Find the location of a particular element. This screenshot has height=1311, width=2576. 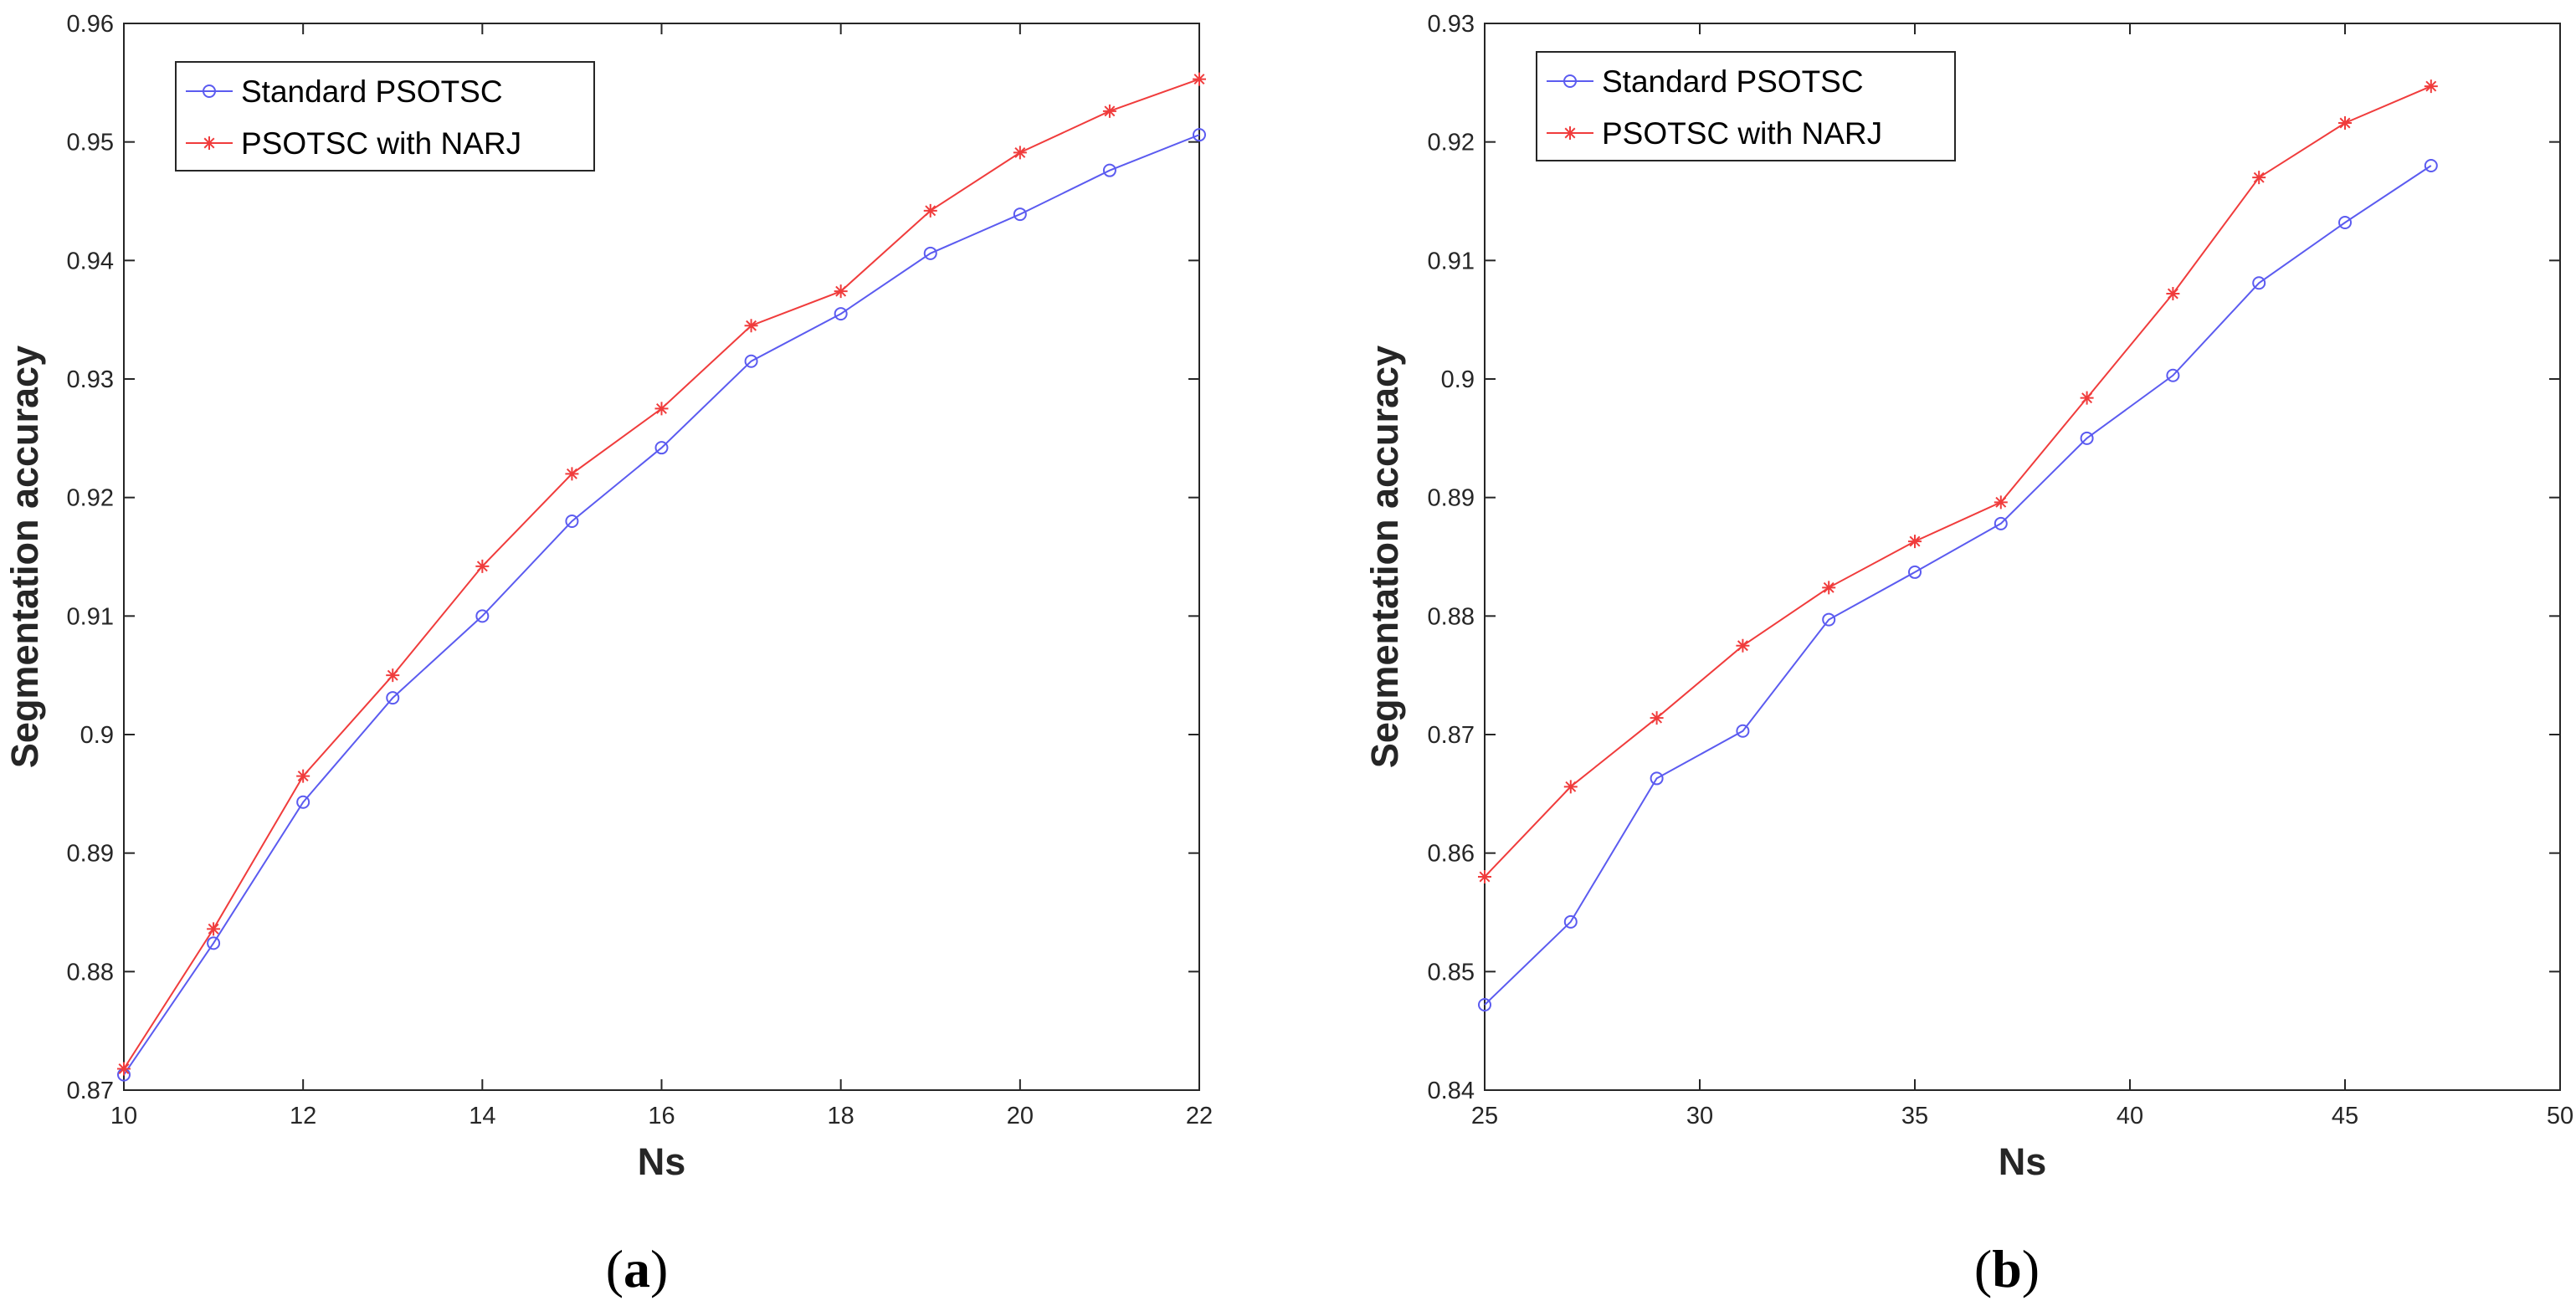

y-tick-label: 0.85 is located at coordinates (1451, 972).